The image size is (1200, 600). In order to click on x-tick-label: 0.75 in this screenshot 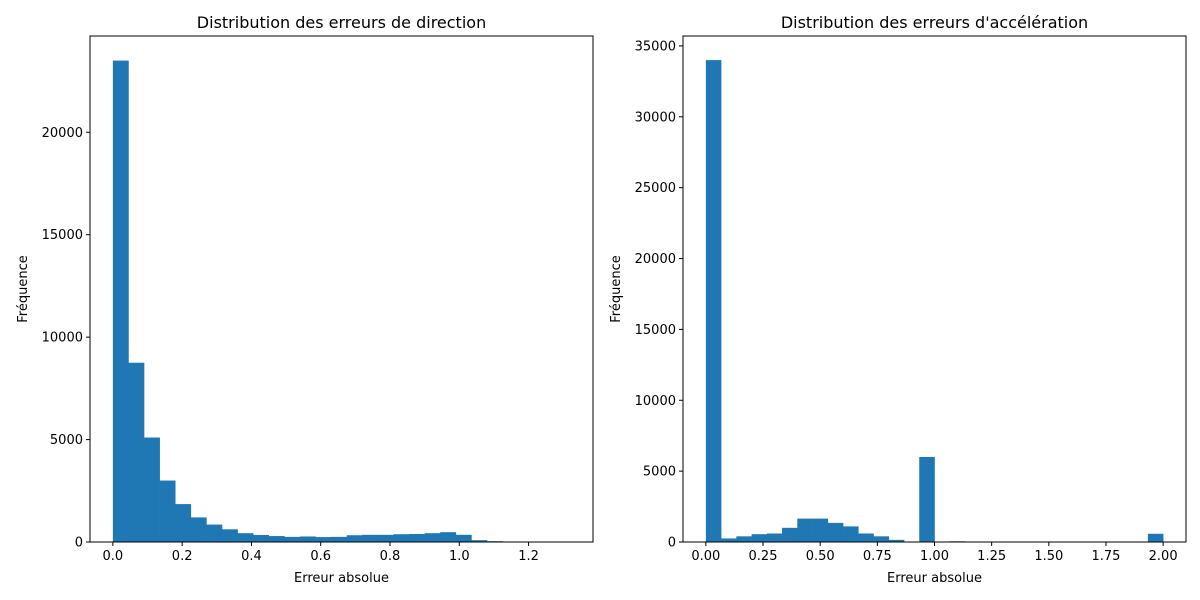, I will do `click(877, 556)`.